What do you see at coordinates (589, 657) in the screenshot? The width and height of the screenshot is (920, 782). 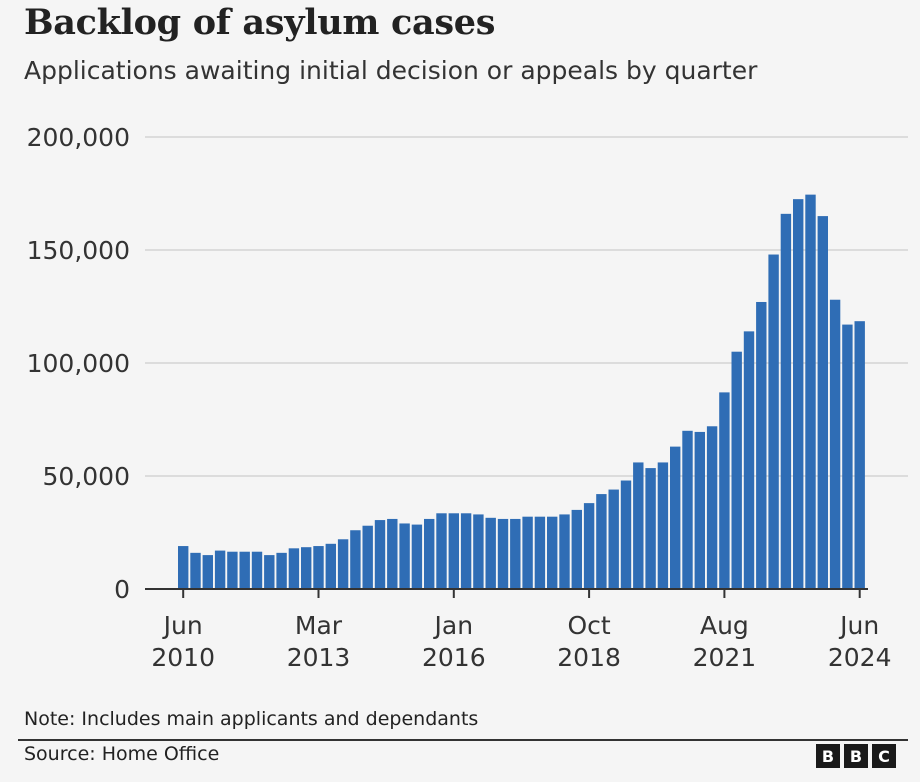 I see `x-tick-label-year: 2018` at bounding box center [589, 657].